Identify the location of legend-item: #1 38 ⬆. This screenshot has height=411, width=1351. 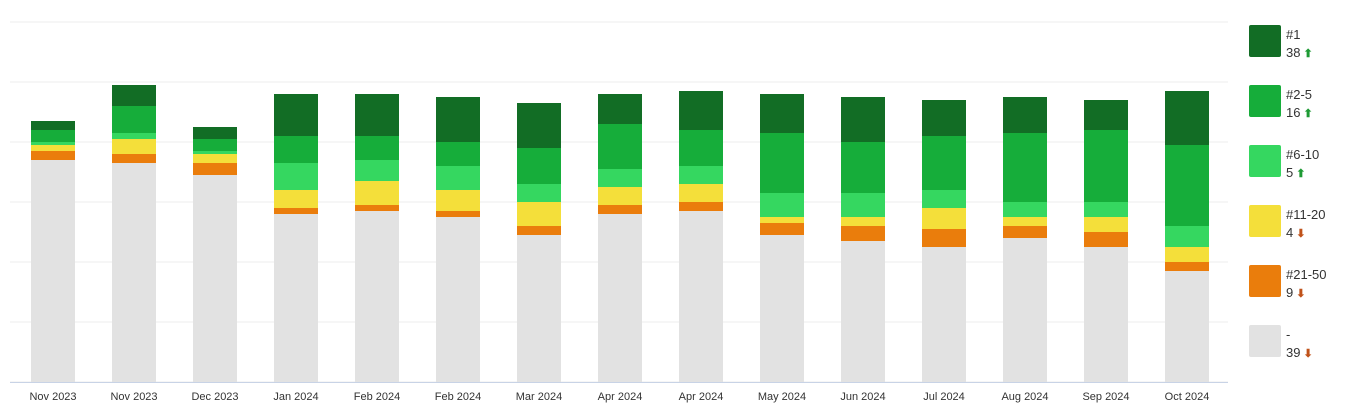
(1299, 55).